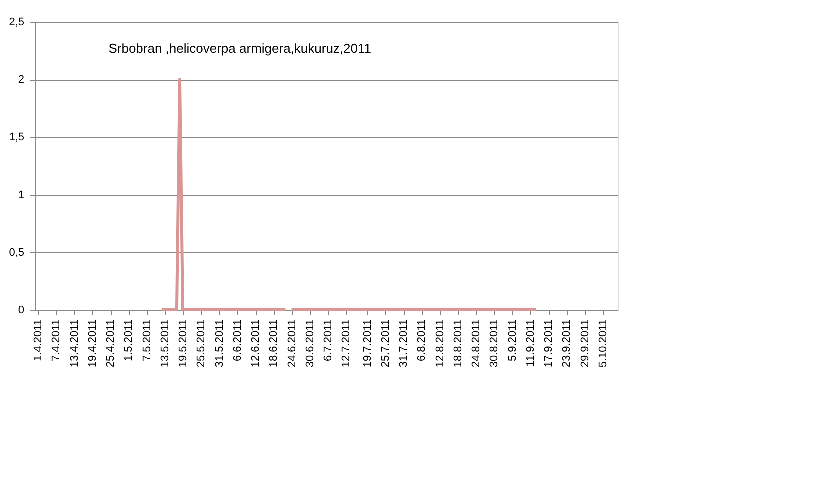  What do you see at coordinates (274, 344) in the screenshot?
I see `x-tick-label: 18.6.2011` at bounding box center [274, 344].